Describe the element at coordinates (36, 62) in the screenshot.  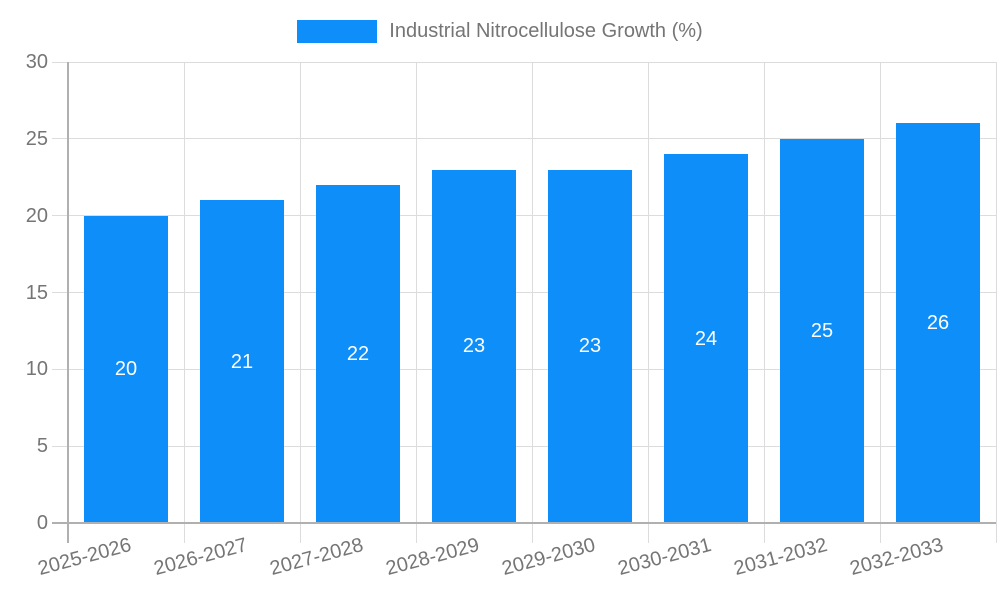
I see `y-axis-tick-label: 30` at that location.